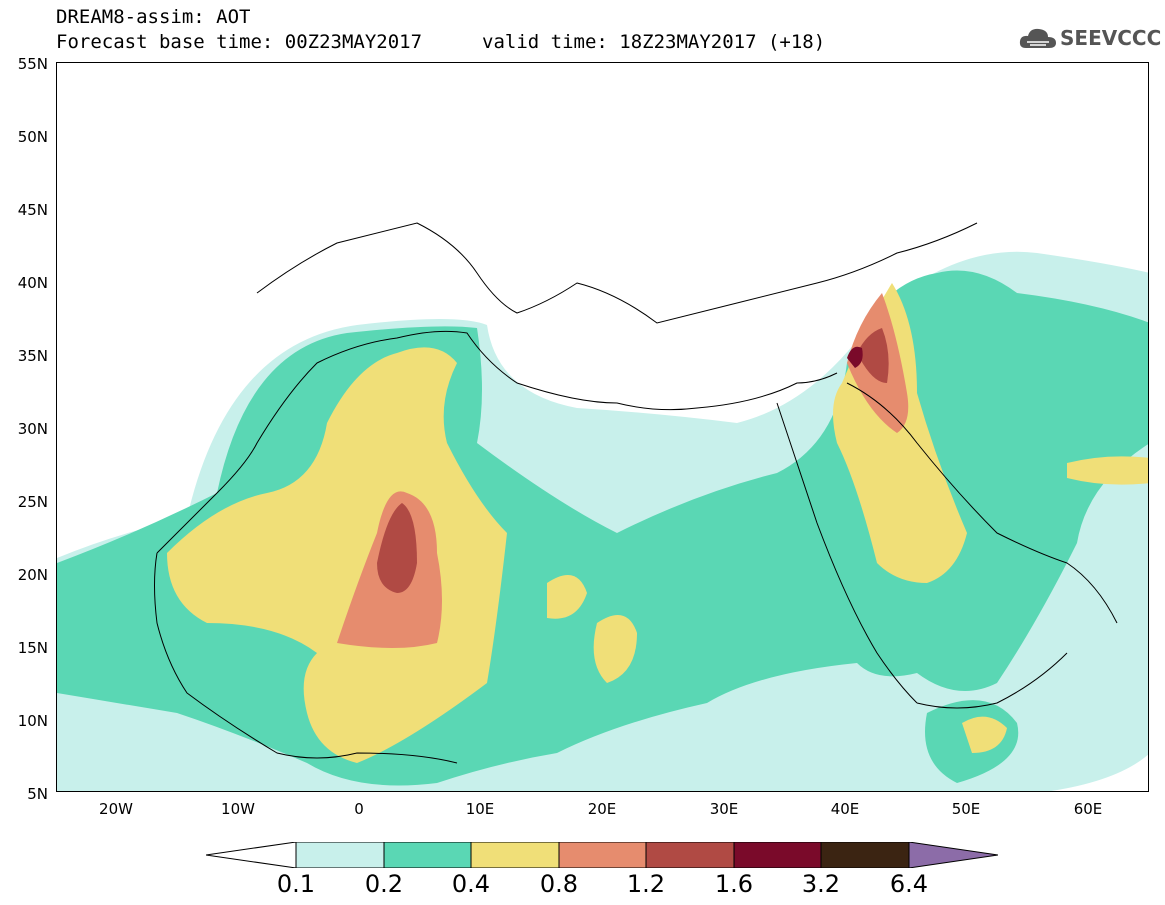  What do you see at coordinates (654, 42) in the screenshot?
I see `valid-time: valid time: 18Z23MAY2017 (+18)` at bounding box center [654, 42].